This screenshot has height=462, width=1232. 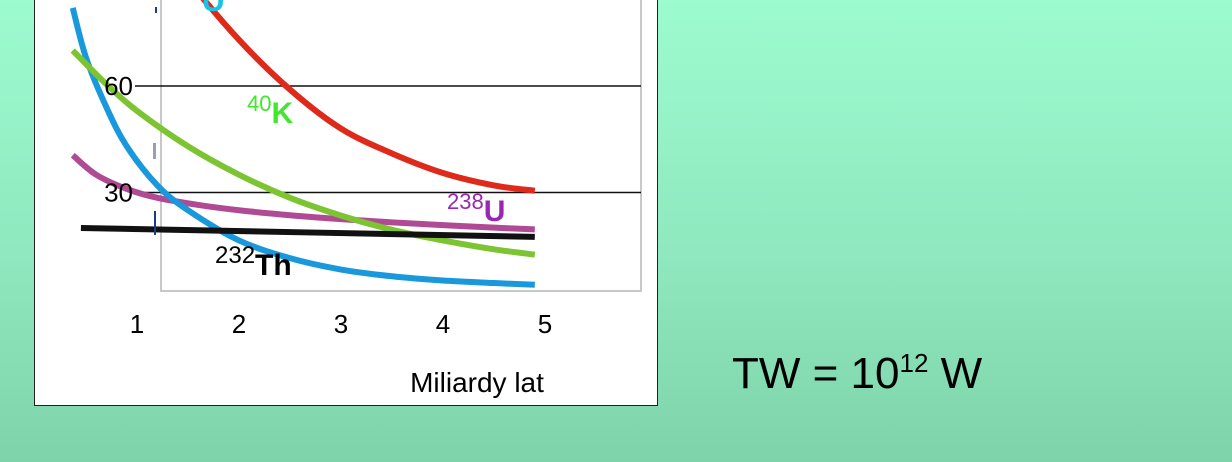 I want to click on y-tick-label: 60, so click(x=118, y=86).